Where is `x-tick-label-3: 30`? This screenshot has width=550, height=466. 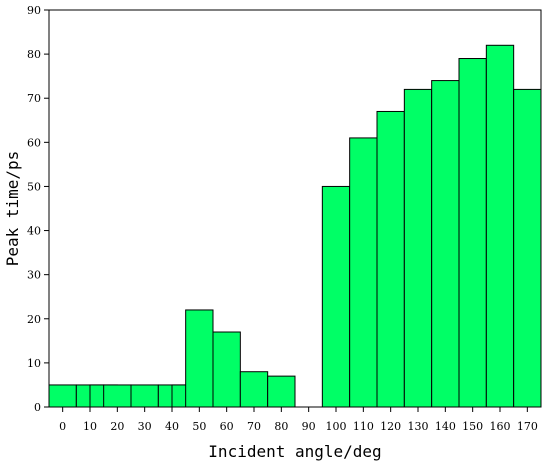
x-tick-label-3: 30 is located at coordinates (145, 426).